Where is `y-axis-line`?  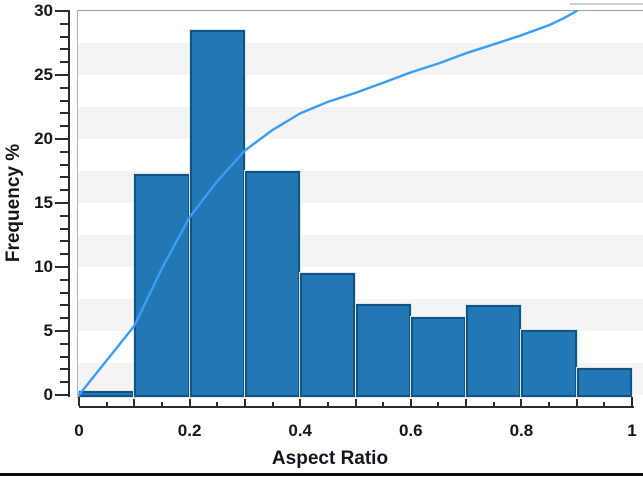 y-axis-line is located at coordinates (69, 203).